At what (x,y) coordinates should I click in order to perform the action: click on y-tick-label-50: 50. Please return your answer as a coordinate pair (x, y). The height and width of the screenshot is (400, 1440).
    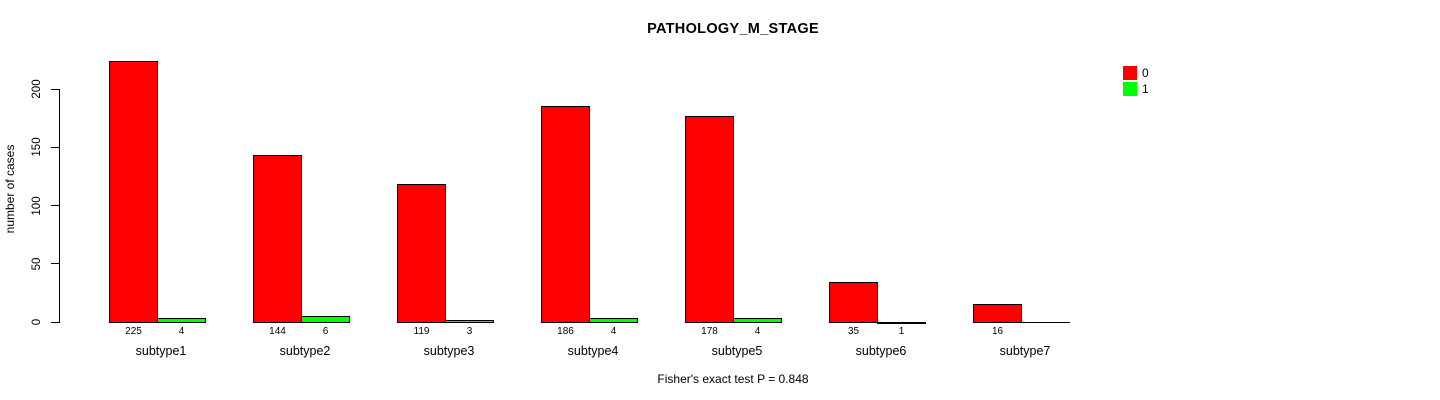
    Looking at the image, I should click on (37, 264).